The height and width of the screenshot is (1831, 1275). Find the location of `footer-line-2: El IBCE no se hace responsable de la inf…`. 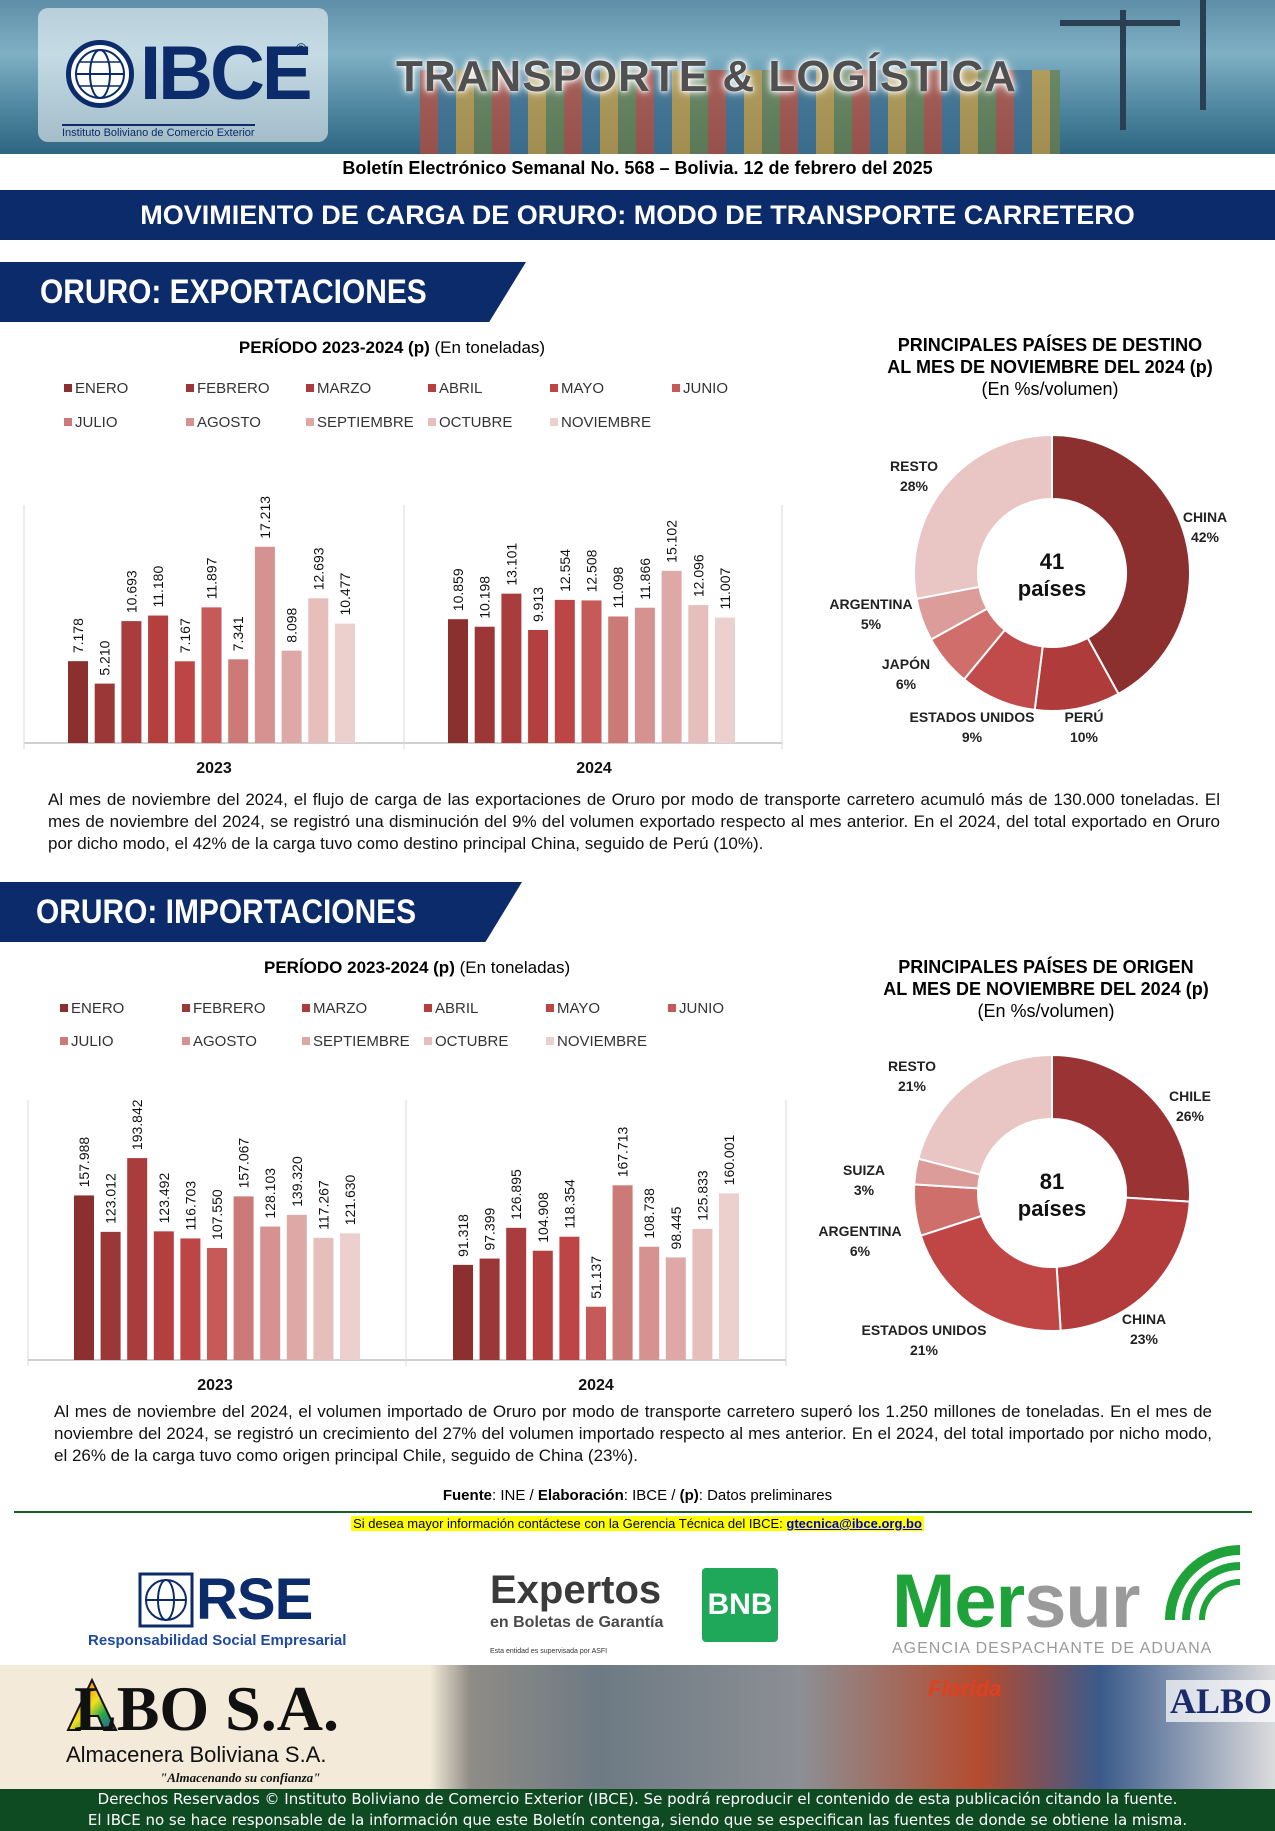

footer-line-2: El IBCE no se hace responsable de la inf… is located at coordinates (637, 1820).